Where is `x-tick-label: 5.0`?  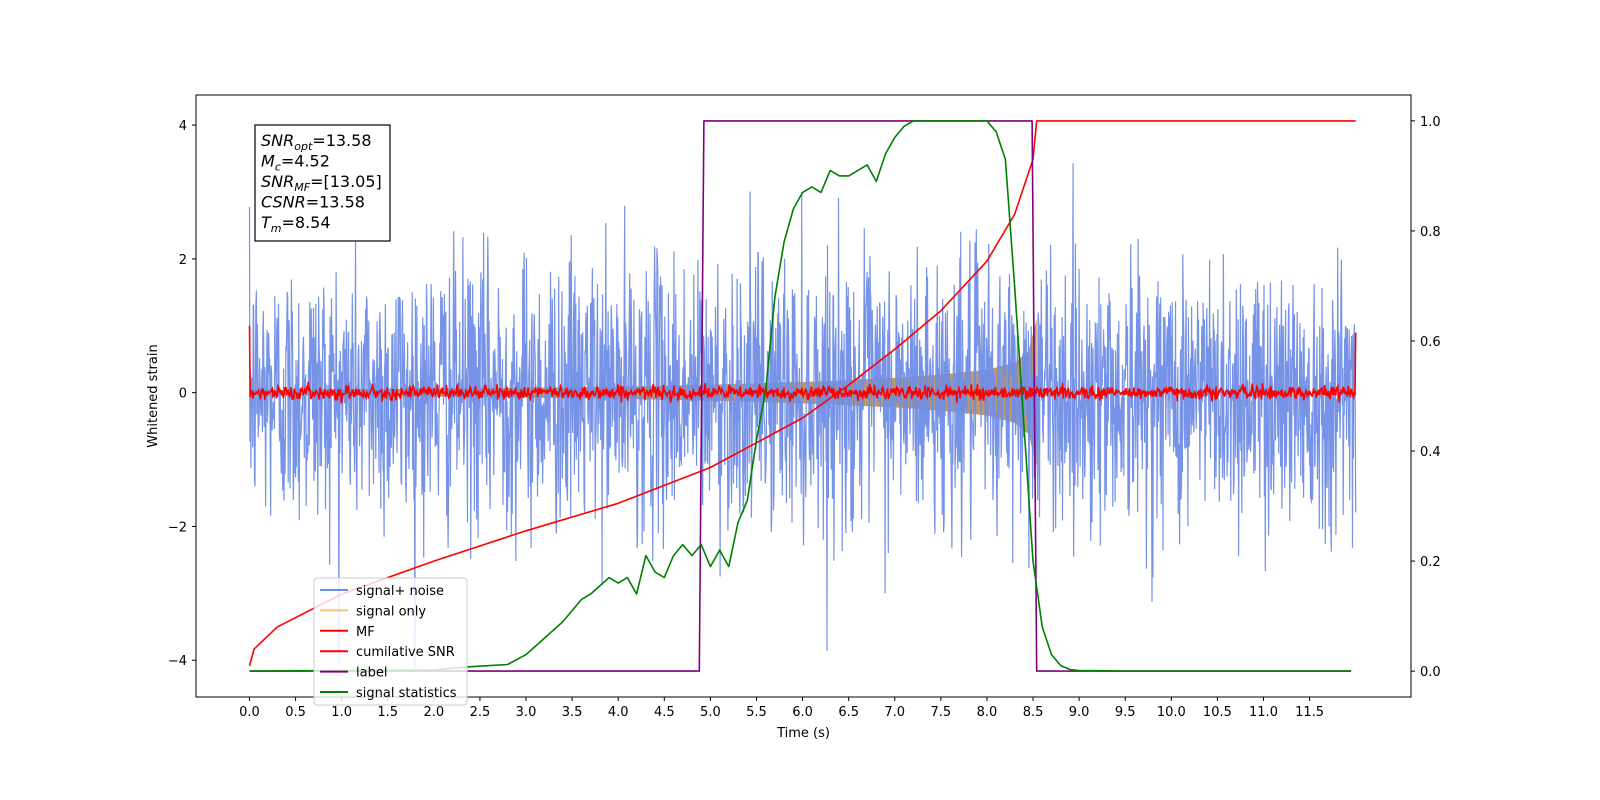 x-tick-label: 5.0 is located at coordinates (710, 712).